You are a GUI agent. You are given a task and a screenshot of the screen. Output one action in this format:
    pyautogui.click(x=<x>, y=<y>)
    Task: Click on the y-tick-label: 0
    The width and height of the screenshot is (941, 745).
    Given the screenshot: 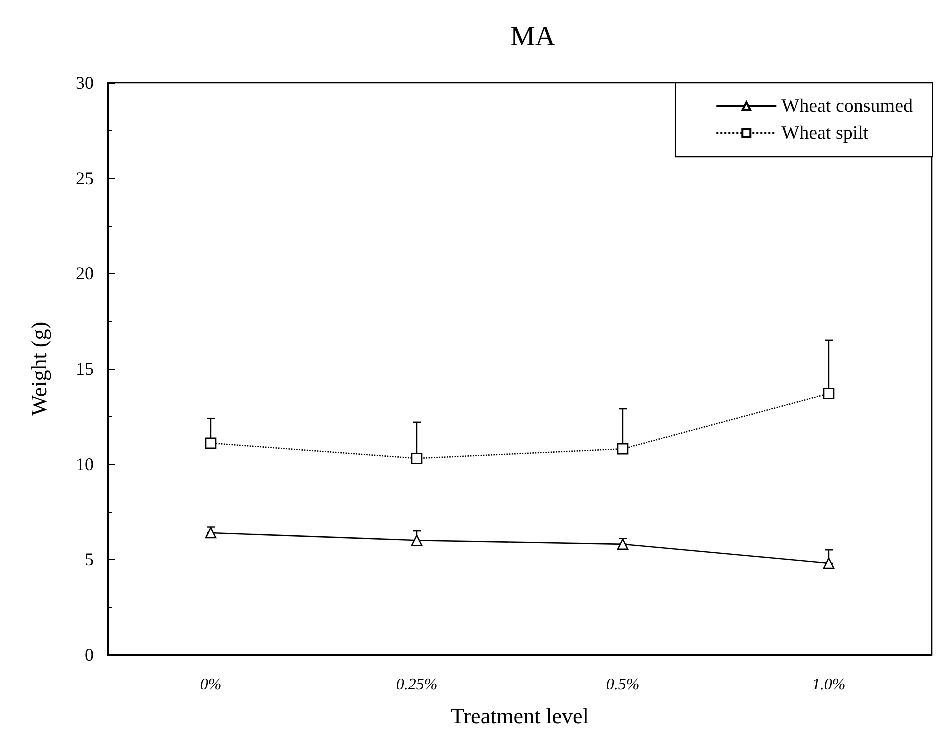 What is the action you would take?
    pyautogui.click(x=89, y=655)
    